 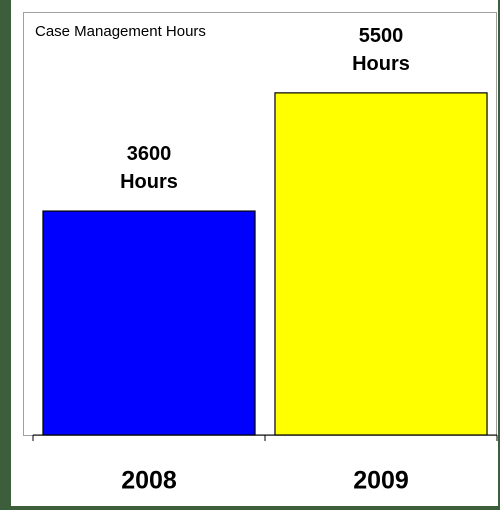 What do you see at coordinates (149, 481) in the screenshot?
I see `x-tick-label: 2008` at bounding box center [149, 481].